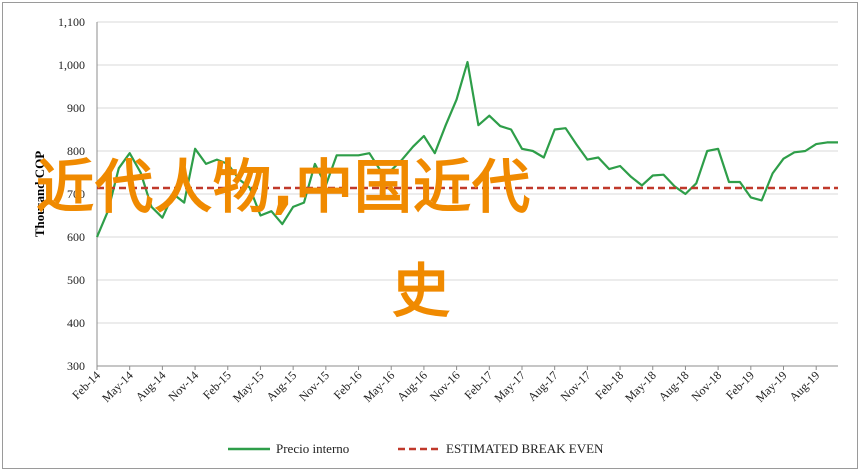 Image resolution: width=862 pixels, height=473 pixels. What do you see at coordinates (76, 366) in the screenshot?
I see `y-tick-label: 300` at bounding box center [76, 366].